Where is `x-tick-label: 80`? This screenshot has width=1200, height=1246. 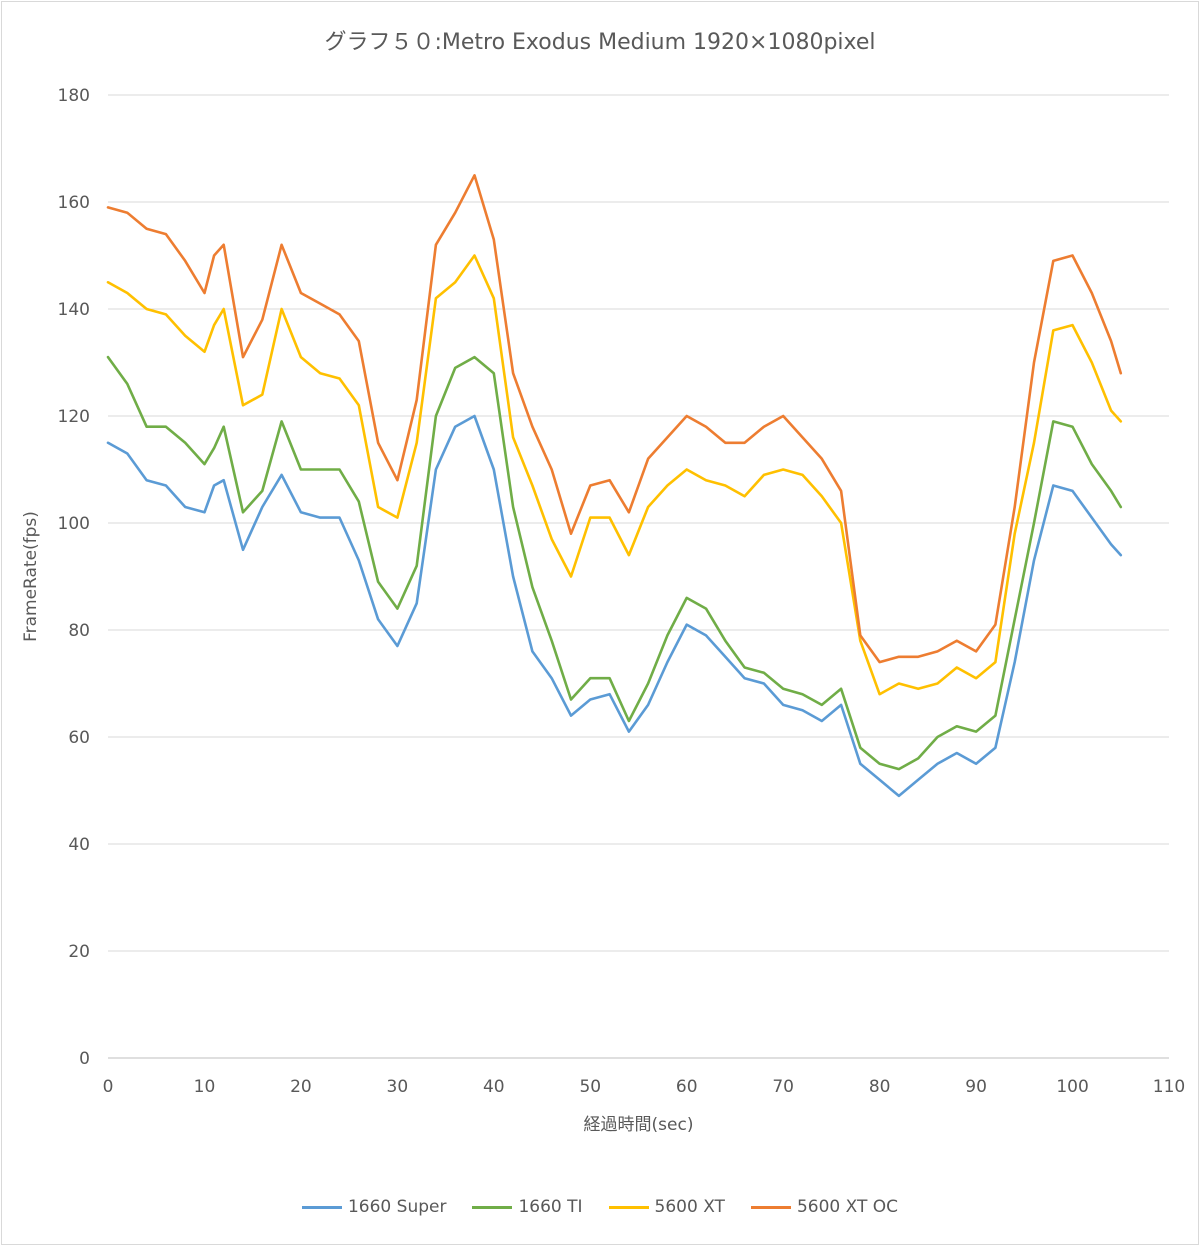 x-tick-label: 80 is located at coordinates (880, 1087).